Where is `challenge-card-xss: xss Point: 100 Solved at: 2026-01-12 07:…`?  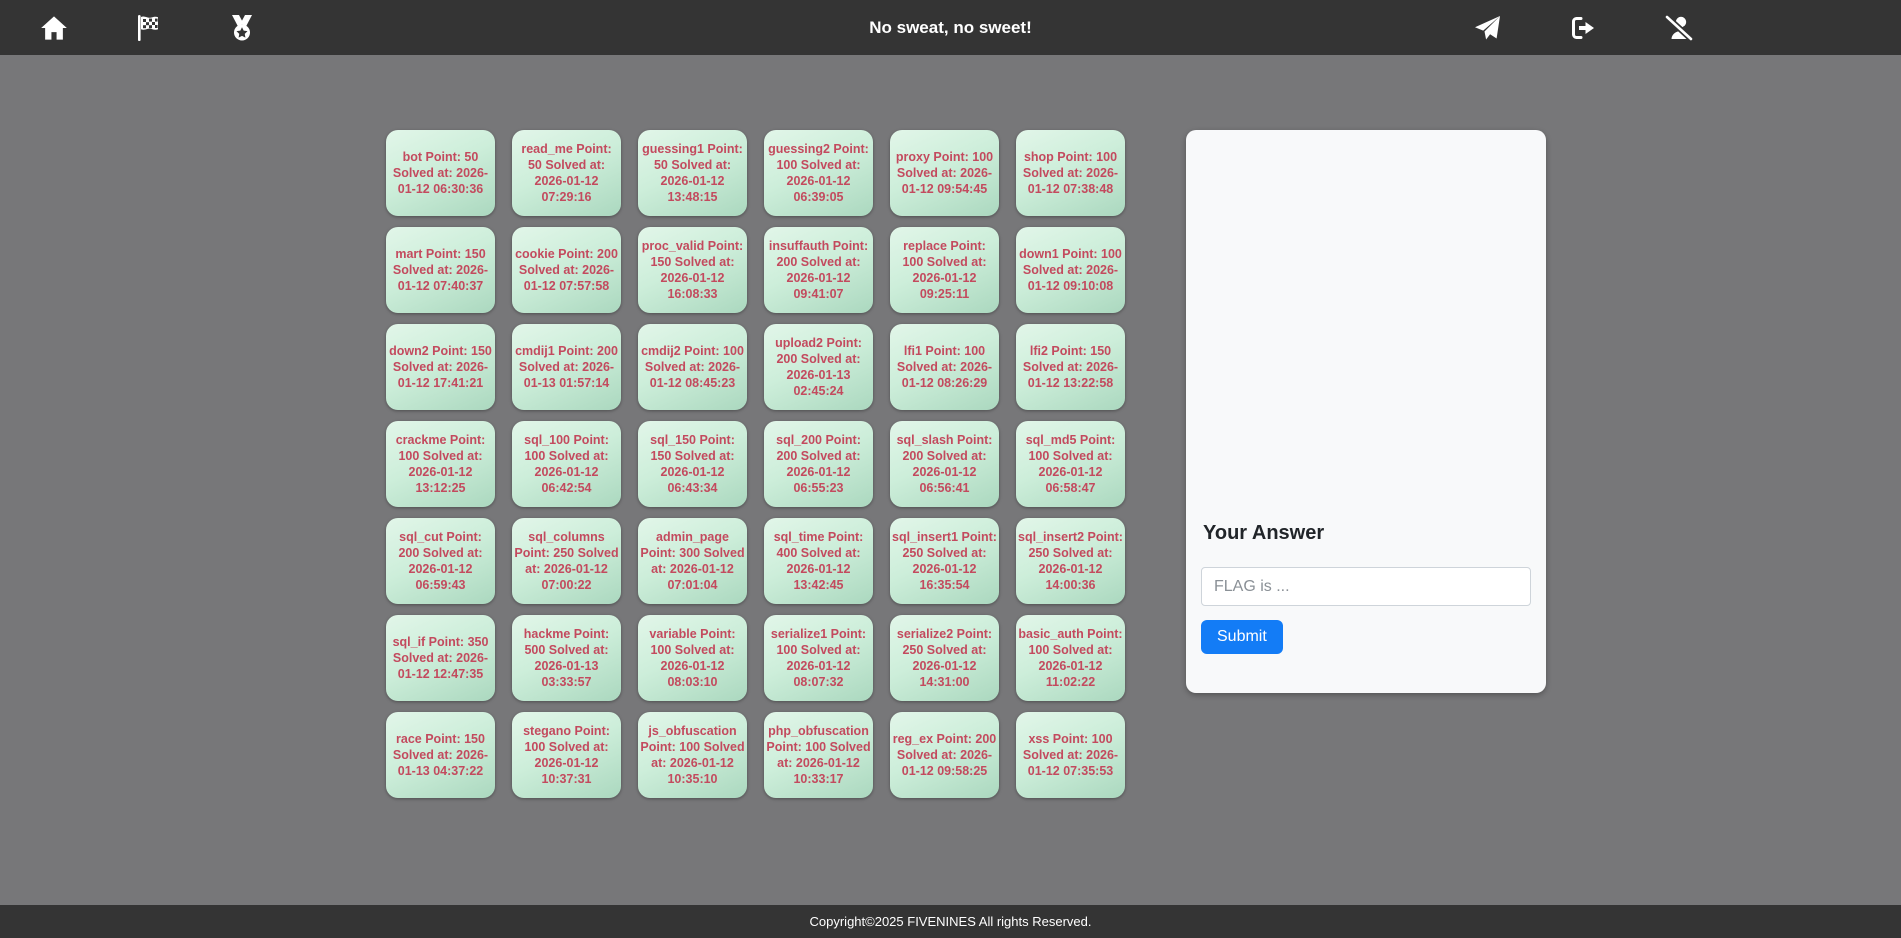 challenge-card-xss: xss Point: 100 Solved at: 2026-01-12 07:… is located at coordinates (1070, 755).